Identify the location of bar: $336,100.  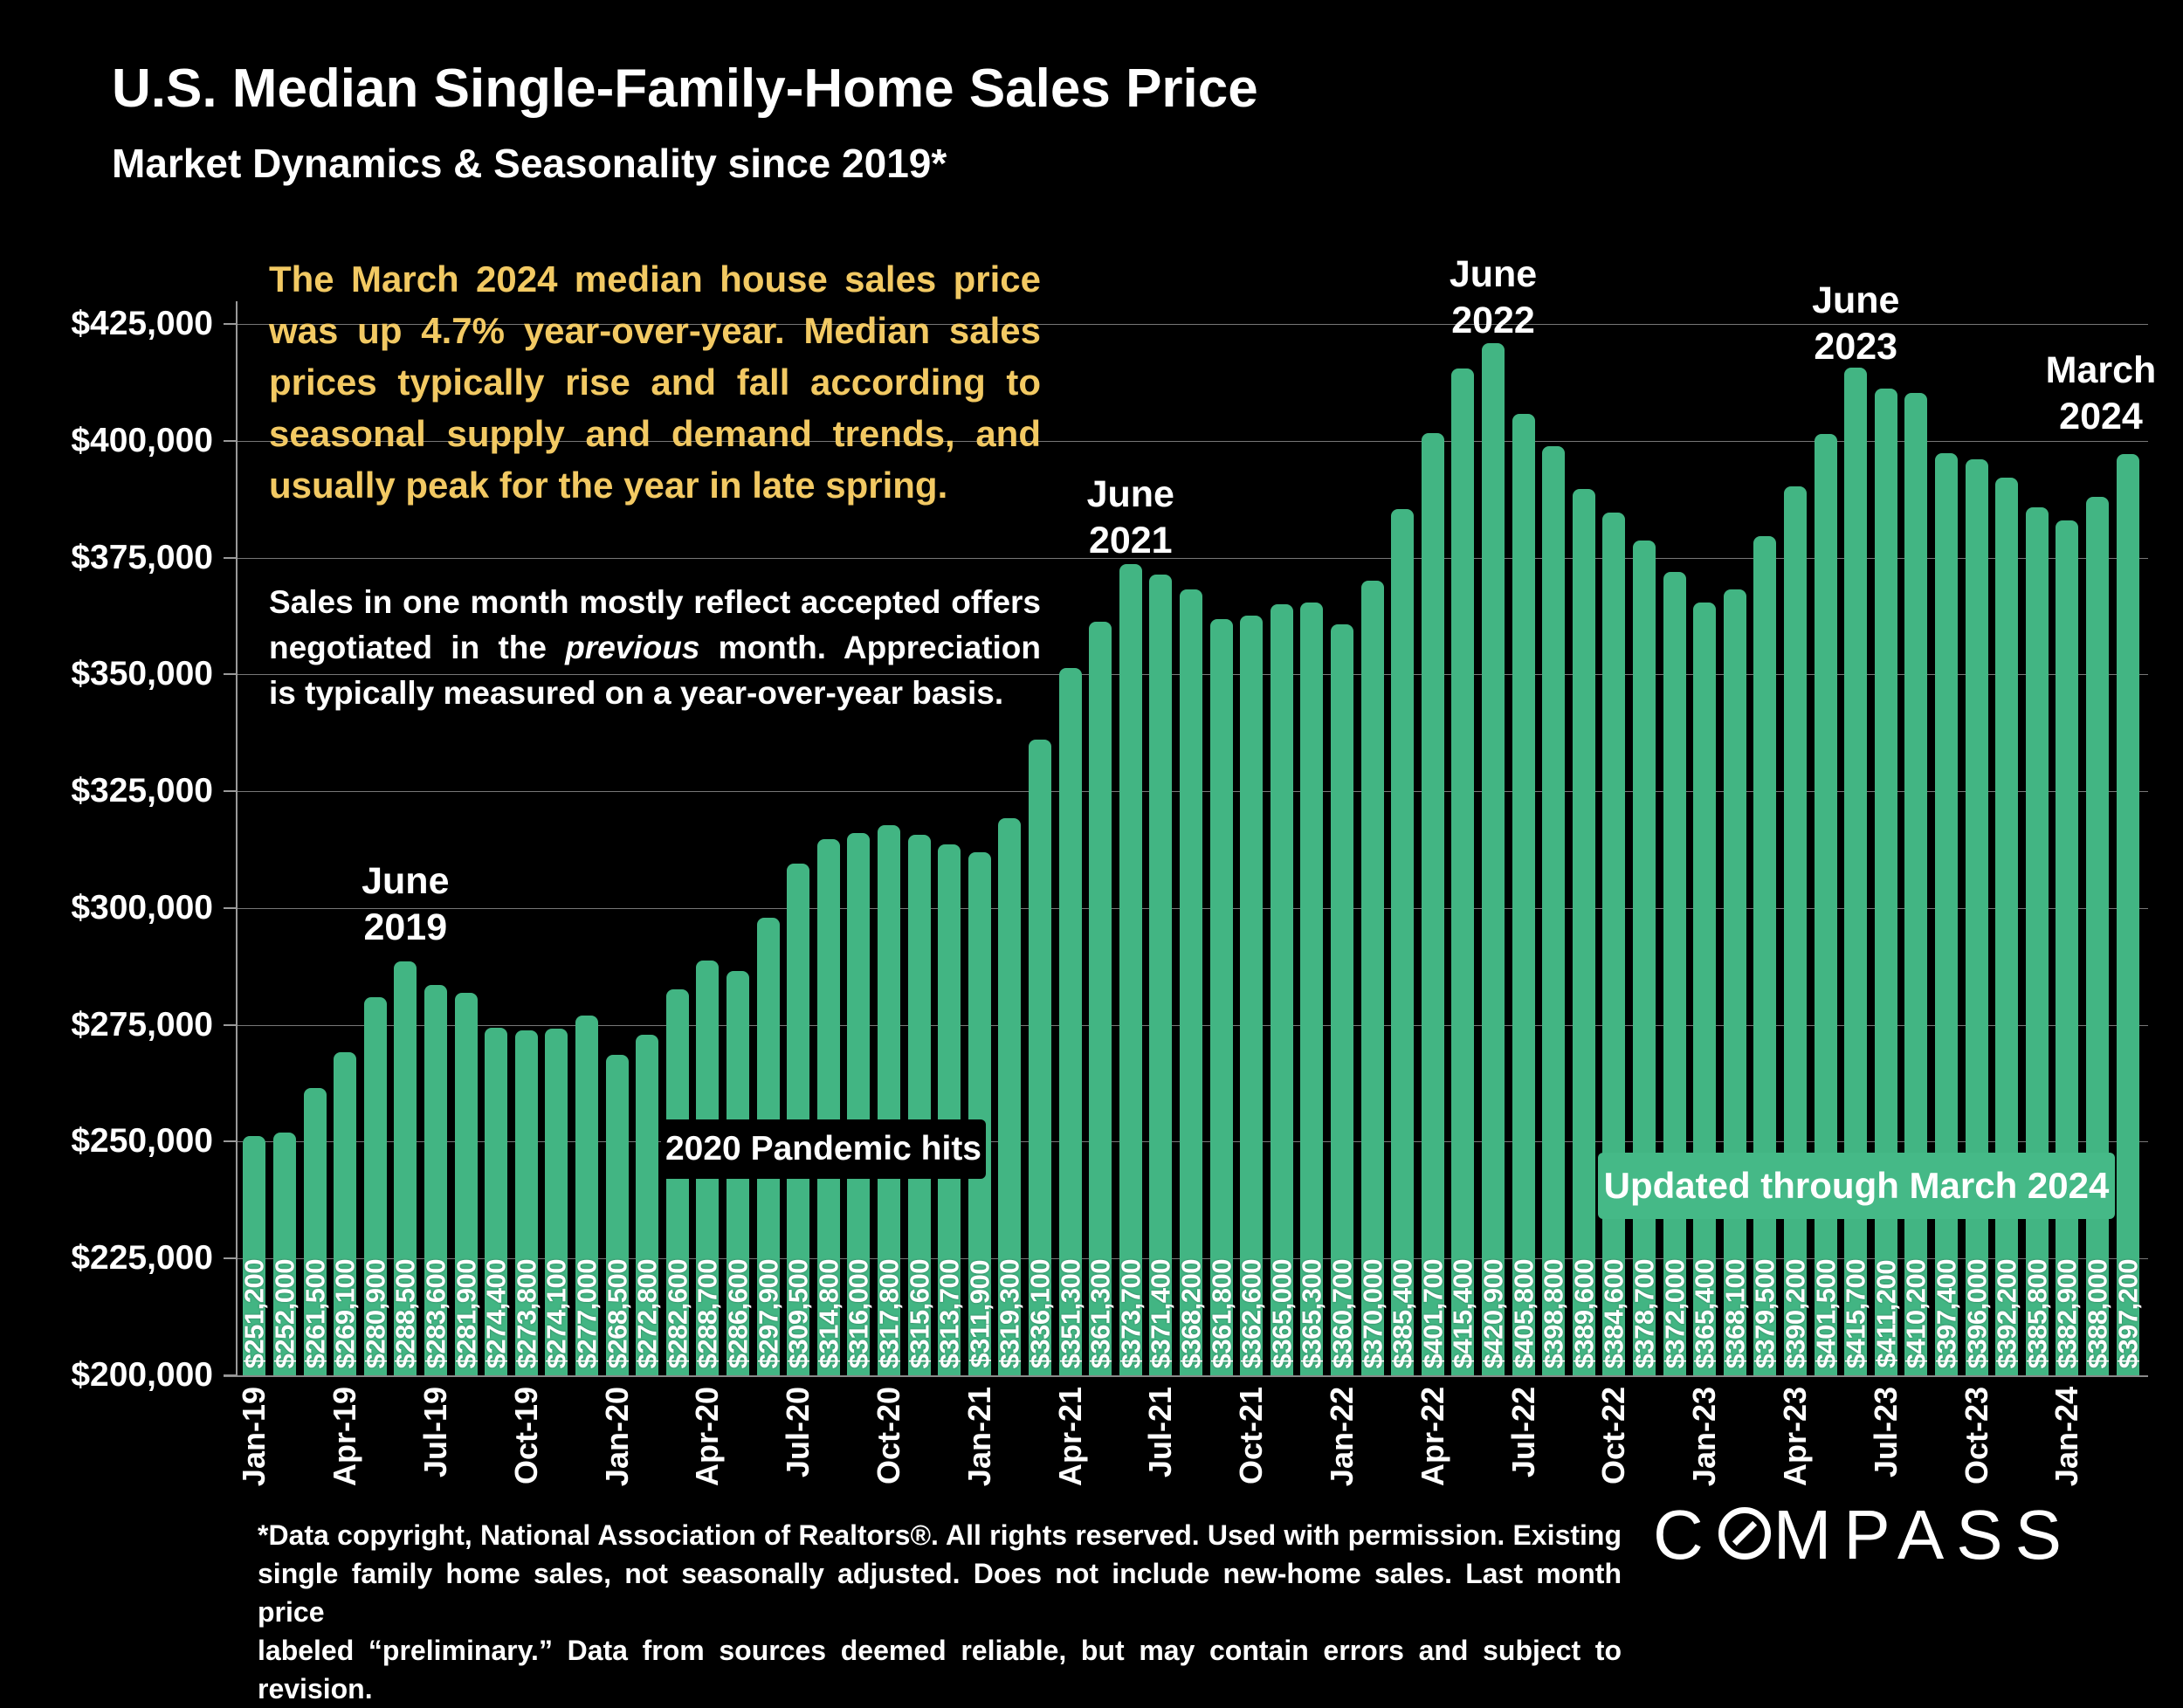
(1039, 1057).